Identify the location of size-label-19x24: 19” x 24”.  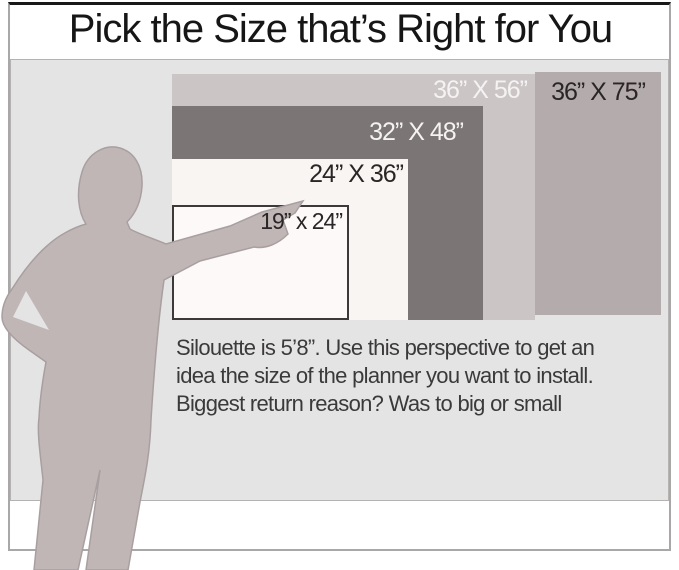
(301, 221).